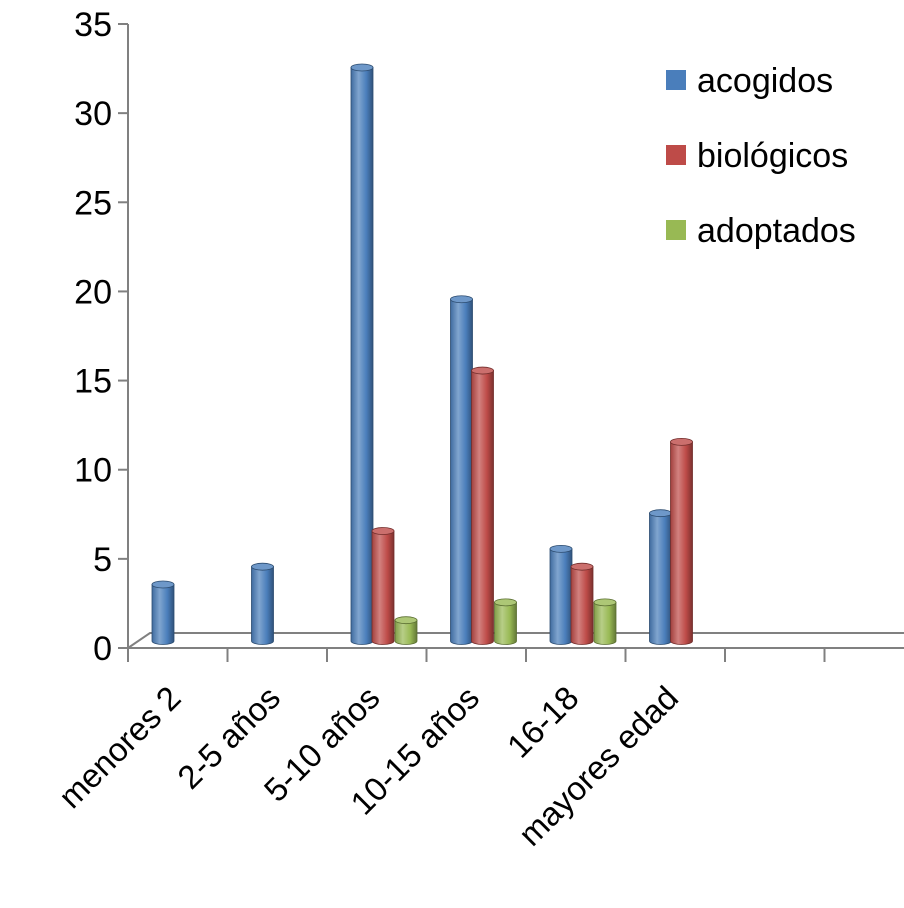 The width and height of the screenshot is (904, 908). I want to click on legend-item-adoptados: adoptados, so click(761, 231).